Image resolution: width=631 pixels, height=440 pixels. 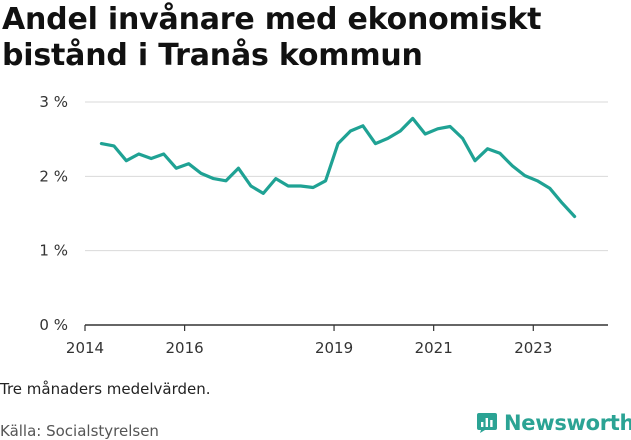 What do you see at coordinates (79, 431) in the screenshot?
I see `source-credit: Källa: Socialstyrelsen` at bounding box center [79, 431].